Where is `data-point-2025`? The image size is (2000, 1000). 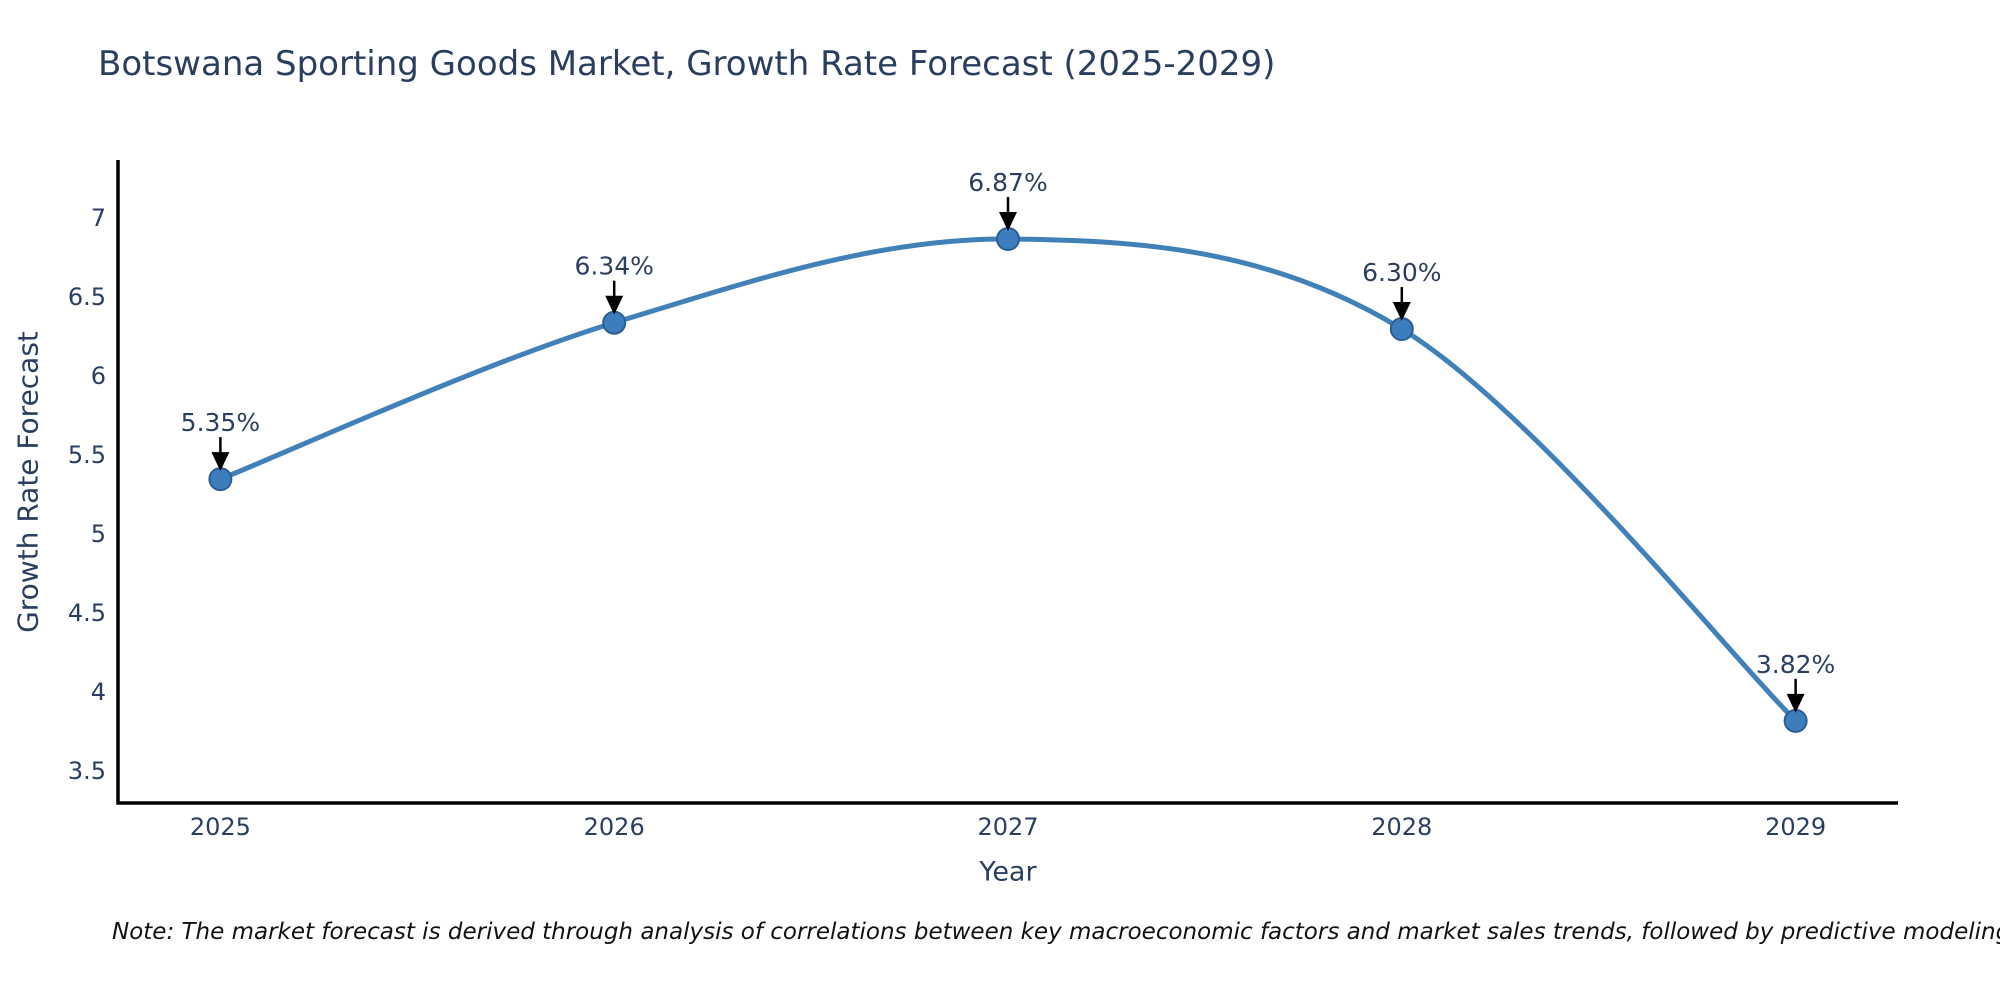
data-point-2025 is located at coordinates (220, 479).